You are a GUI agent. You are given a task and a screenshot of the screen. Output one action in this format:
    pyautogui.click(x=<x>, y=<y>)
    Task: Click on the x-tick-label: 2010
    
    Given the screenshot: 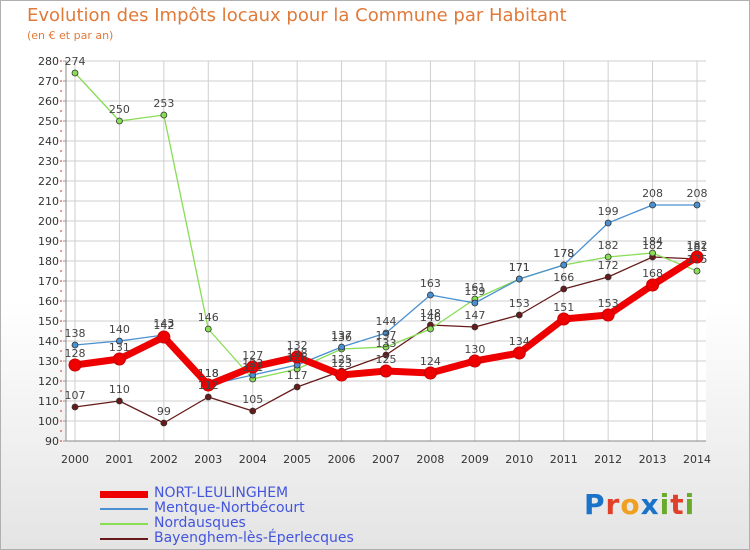 What is the action you would take?
    pyautogui.click(x=519, y=459)
    